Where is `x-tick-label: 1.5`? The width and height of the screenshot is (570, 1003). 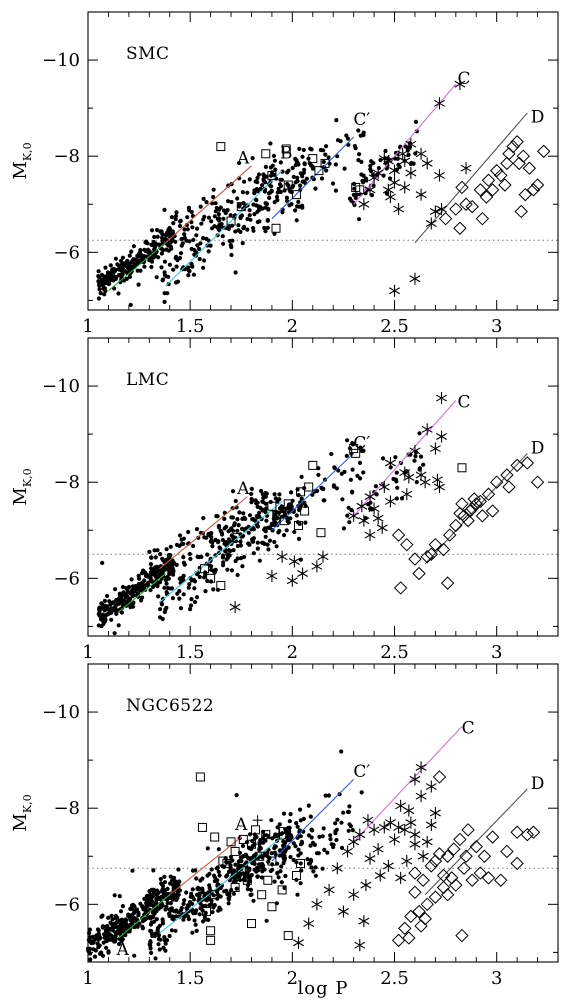 x-tick-label: 1.5 is located at coordinates (190, 978).